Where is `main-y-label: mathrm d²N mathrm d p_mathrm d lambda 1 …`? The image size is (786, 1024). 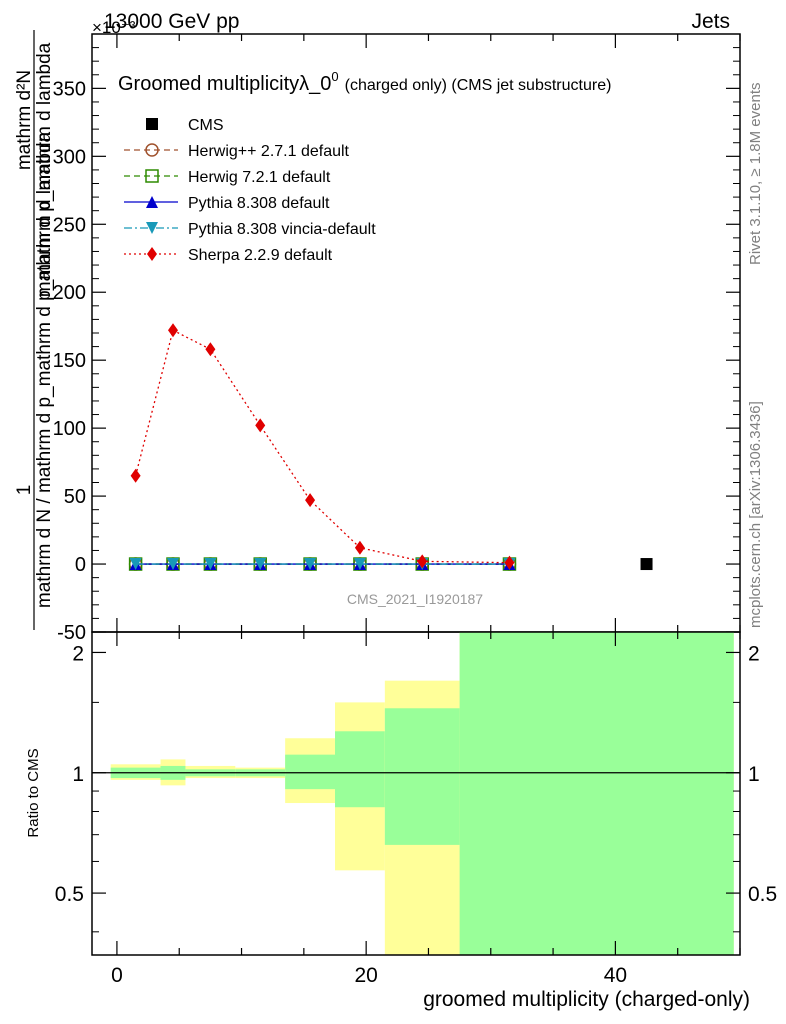 main-y-label: mathrm d²N mathrm d p_mathrm d lambda 1 … is located at coordinates (34, 330).